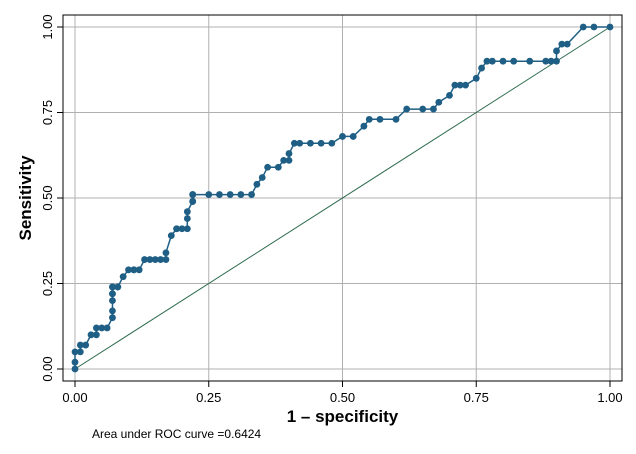 Image resolution: width=636 pixels, height=454 pixels. I want to click on y-tick-label: 0.25, so click(47, 283).